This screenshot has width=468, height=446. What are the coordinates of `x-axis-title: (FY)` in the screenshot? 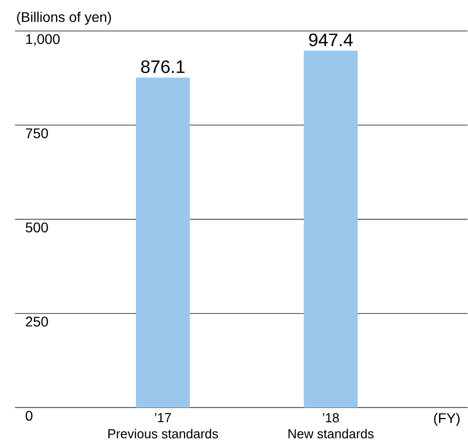 It's located at (447, 419).